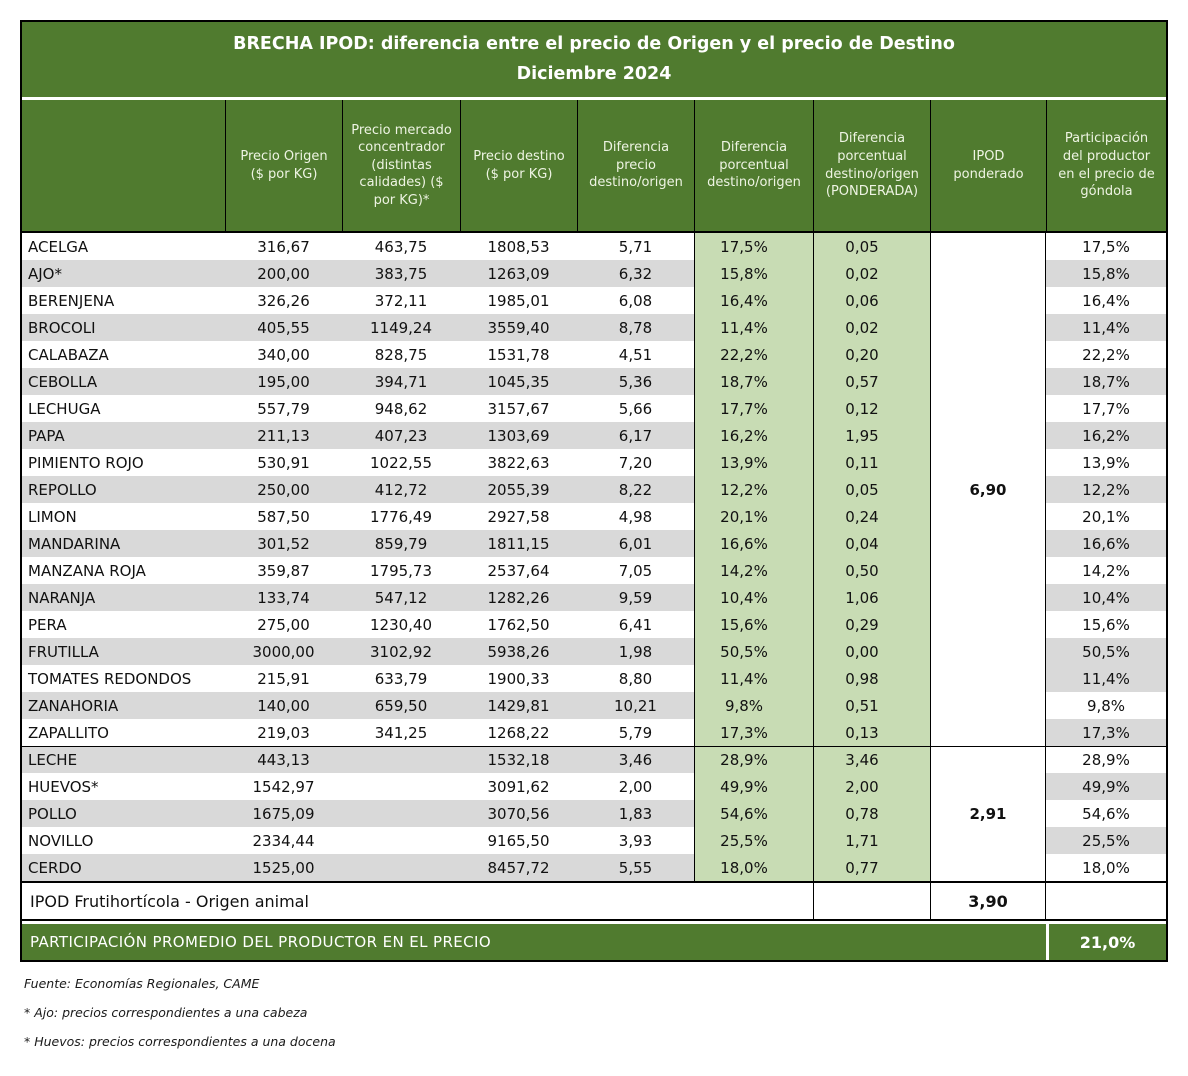 This screenshot has height=1076, width=1188. What do you see at coordinates (871, 678) in the screenshot?
I see `pct-gap-weighted-cell: 0,98` at bounding box center [871, 678].